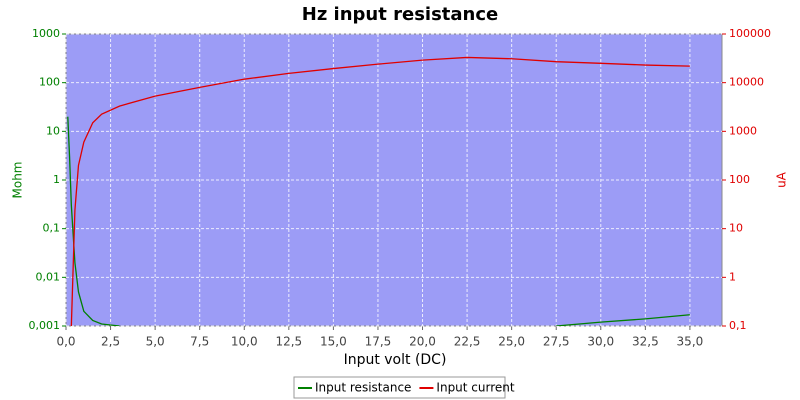 The image size is (800, 400). I want to click on x-tick-label: 12,5, so click(288, 342).